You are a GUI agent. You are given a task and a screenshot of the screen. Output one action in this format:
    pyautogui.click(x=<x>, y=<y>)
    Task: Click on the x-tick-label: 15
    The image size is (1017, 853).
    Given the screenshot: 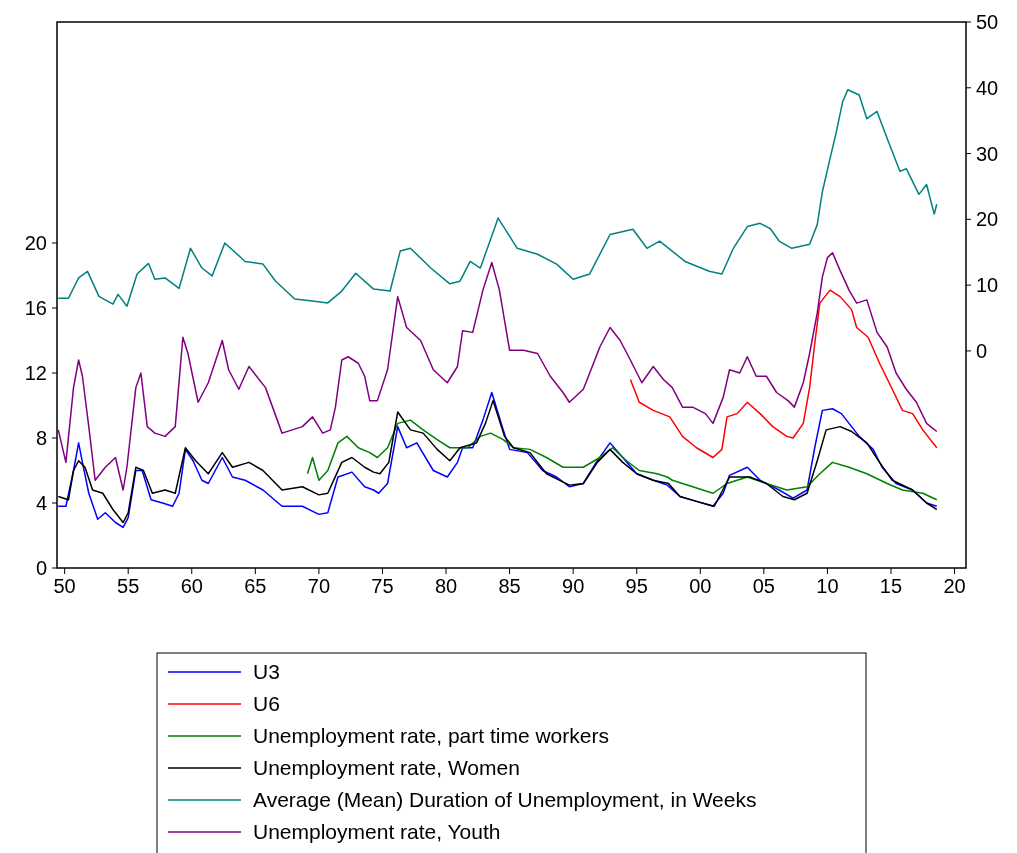 What is the action you would take?
    pyautogui.click(x=891, y=586)
    